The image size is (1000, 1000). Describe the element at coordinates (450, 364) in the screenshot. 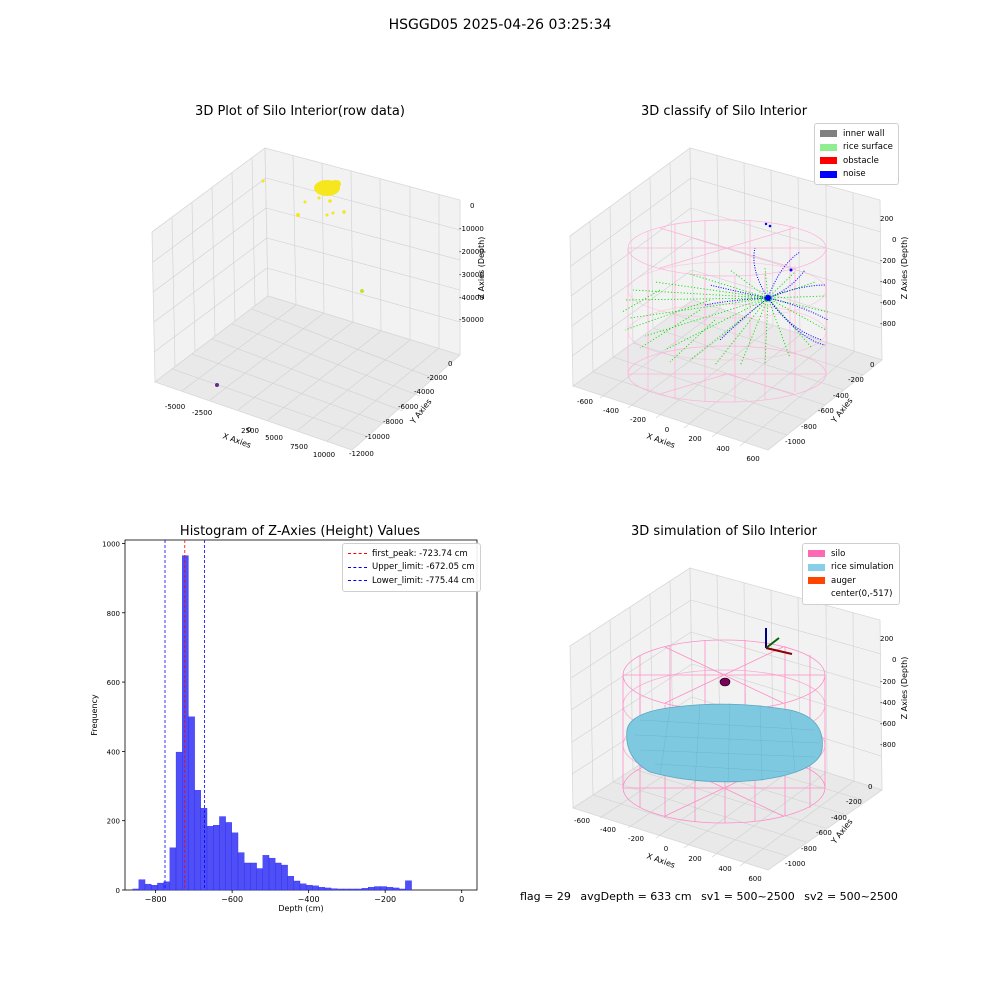

I see `p1-ytick: 0` at that location.